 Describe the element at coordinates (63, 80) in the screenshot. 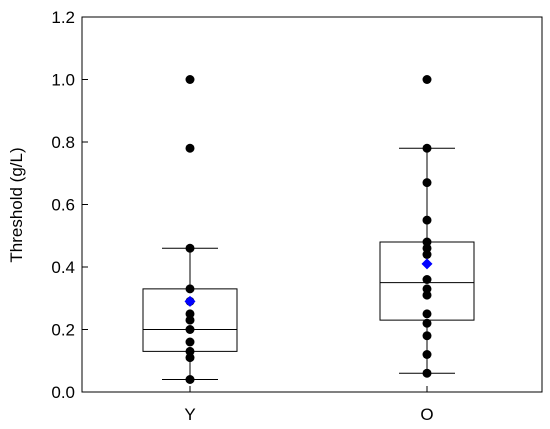

I see `y-tick-label: 1.0` at that location.